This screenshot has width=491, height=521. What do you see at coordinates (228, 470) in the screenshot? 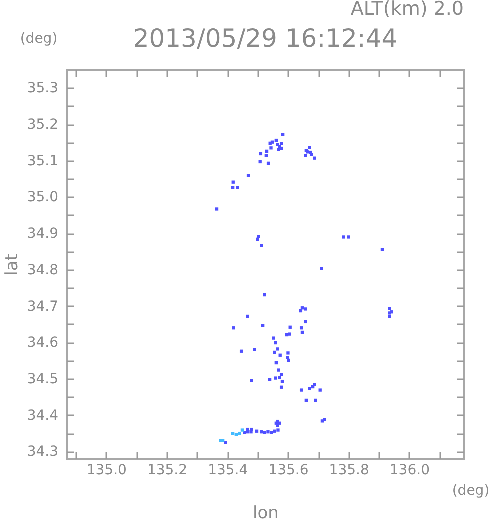
I see `x-tick-label: 135.4` at bounding box center [228, 470].